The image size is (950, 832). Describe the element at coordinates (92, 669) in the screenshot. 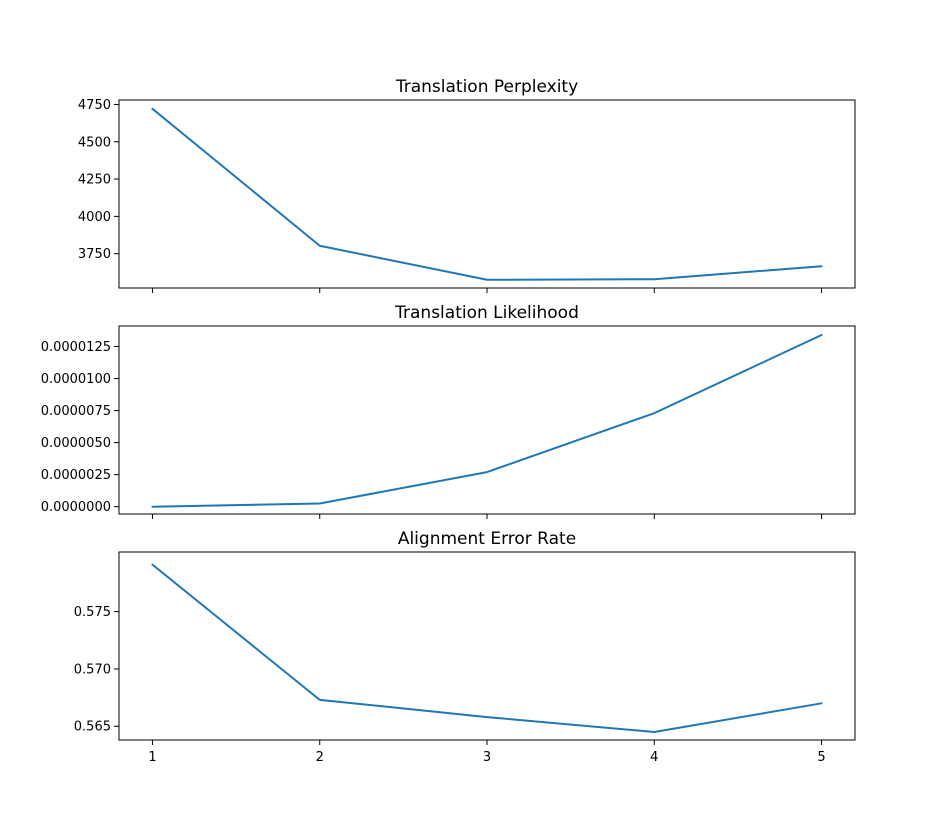

I see `y-tick-label: 0.570` at that location.